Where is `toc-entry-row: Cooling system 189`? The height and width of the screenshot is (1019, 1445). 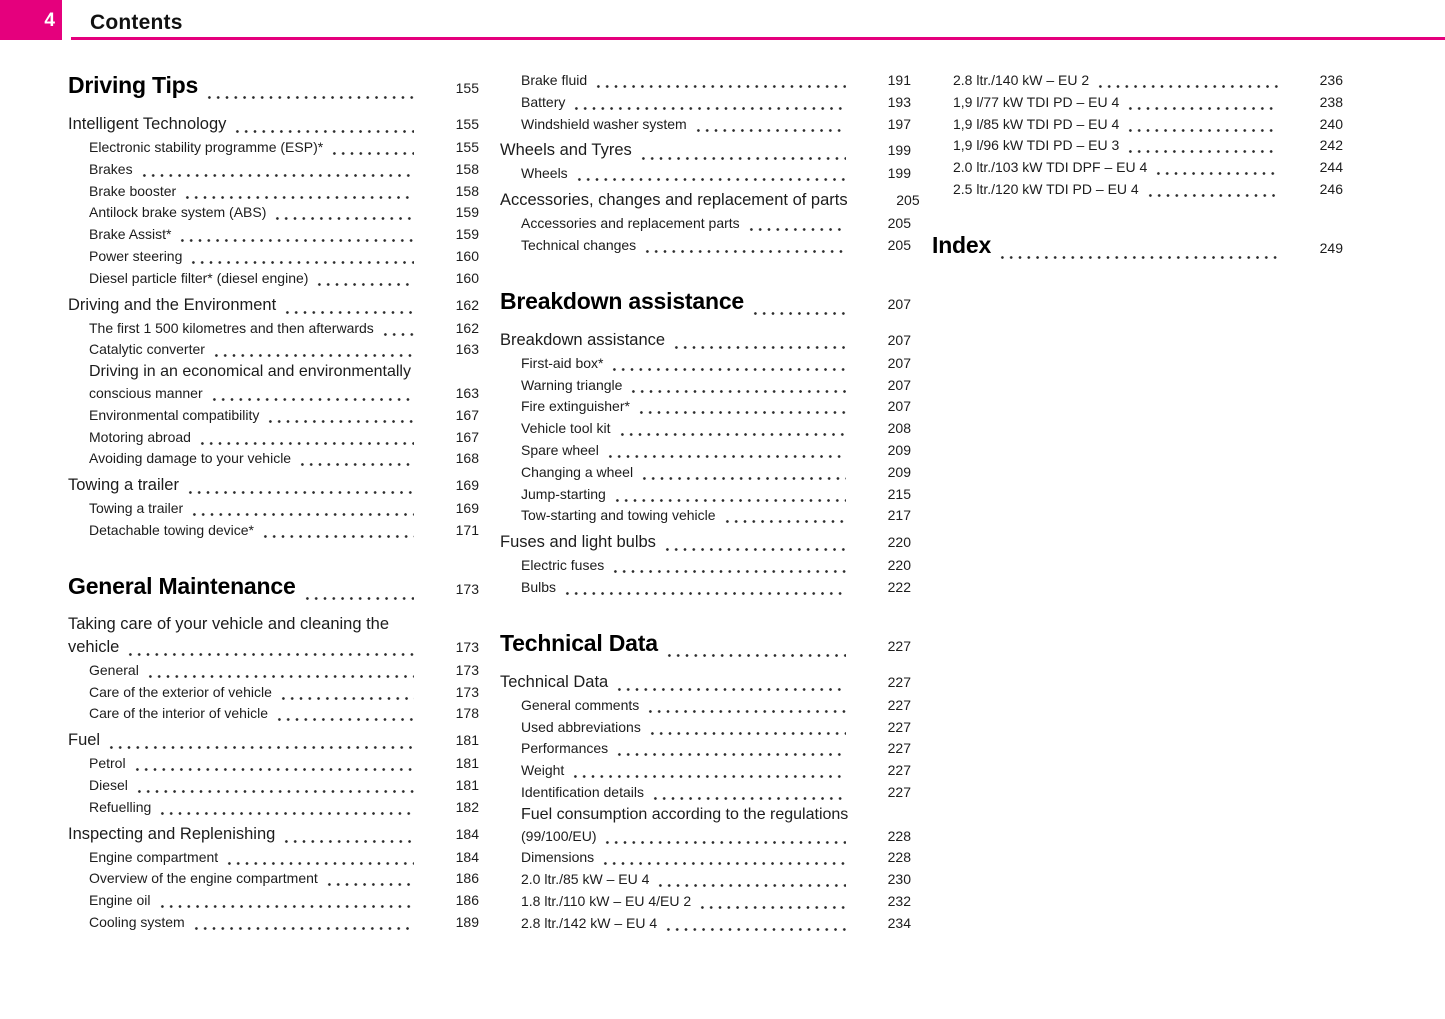 toc-entry-row: Cooling system 189 is located at coordinates (284, 922).